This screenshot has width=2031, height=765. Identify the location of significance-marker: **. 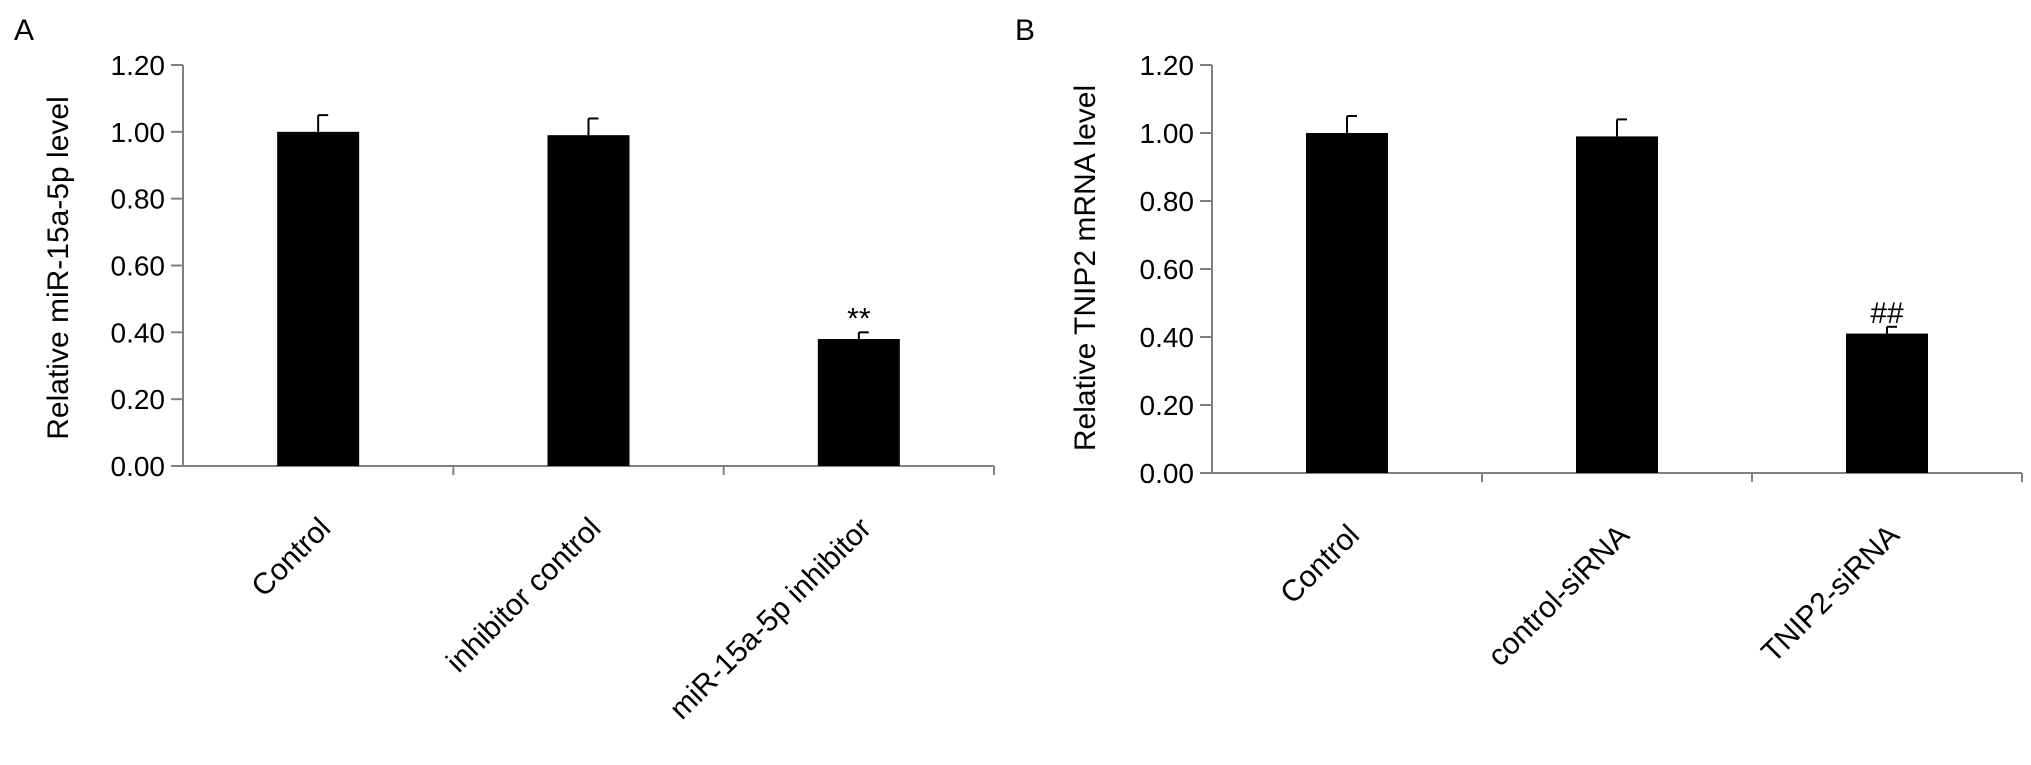
(859, 318).